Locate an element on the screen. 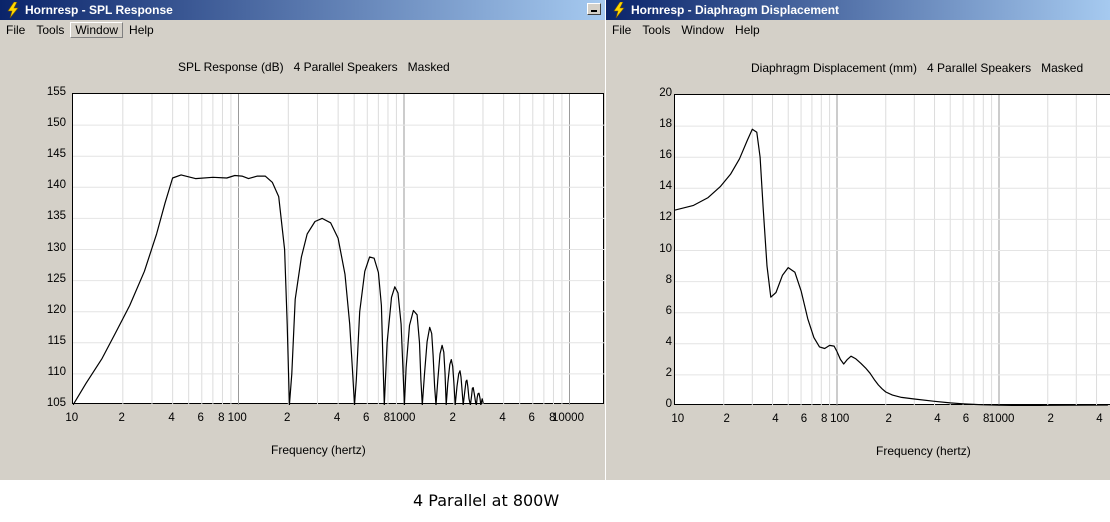 The image size is (1110, 522). y-tick-label: 105 is located at coordinates (56, 403).